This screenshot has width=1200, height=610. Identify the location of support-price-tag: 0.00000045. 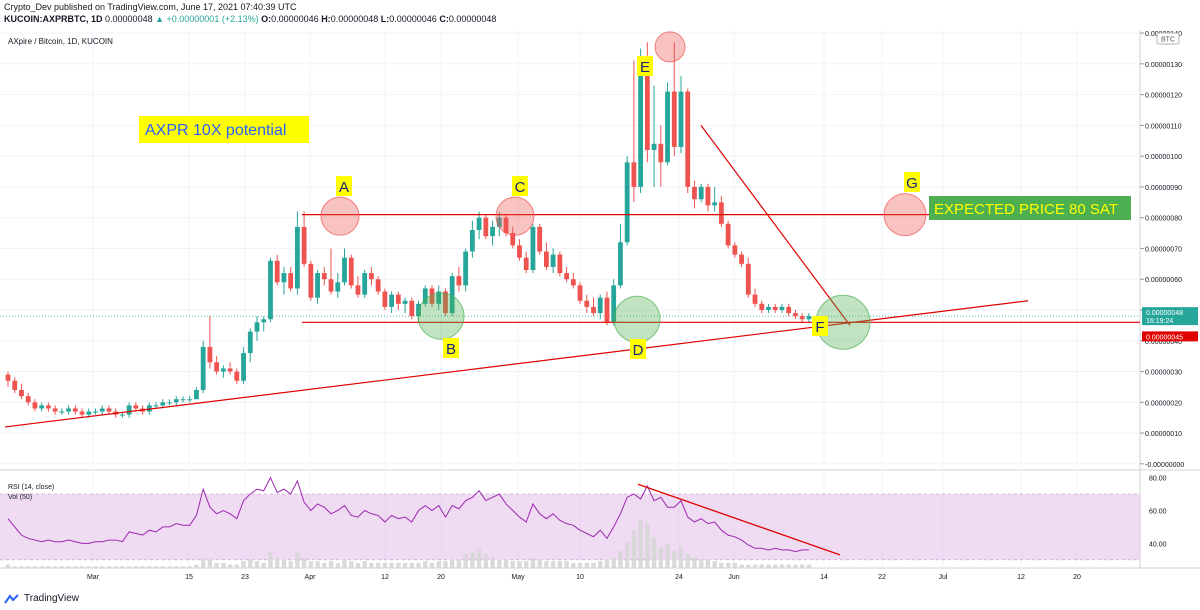
(1164, 337).